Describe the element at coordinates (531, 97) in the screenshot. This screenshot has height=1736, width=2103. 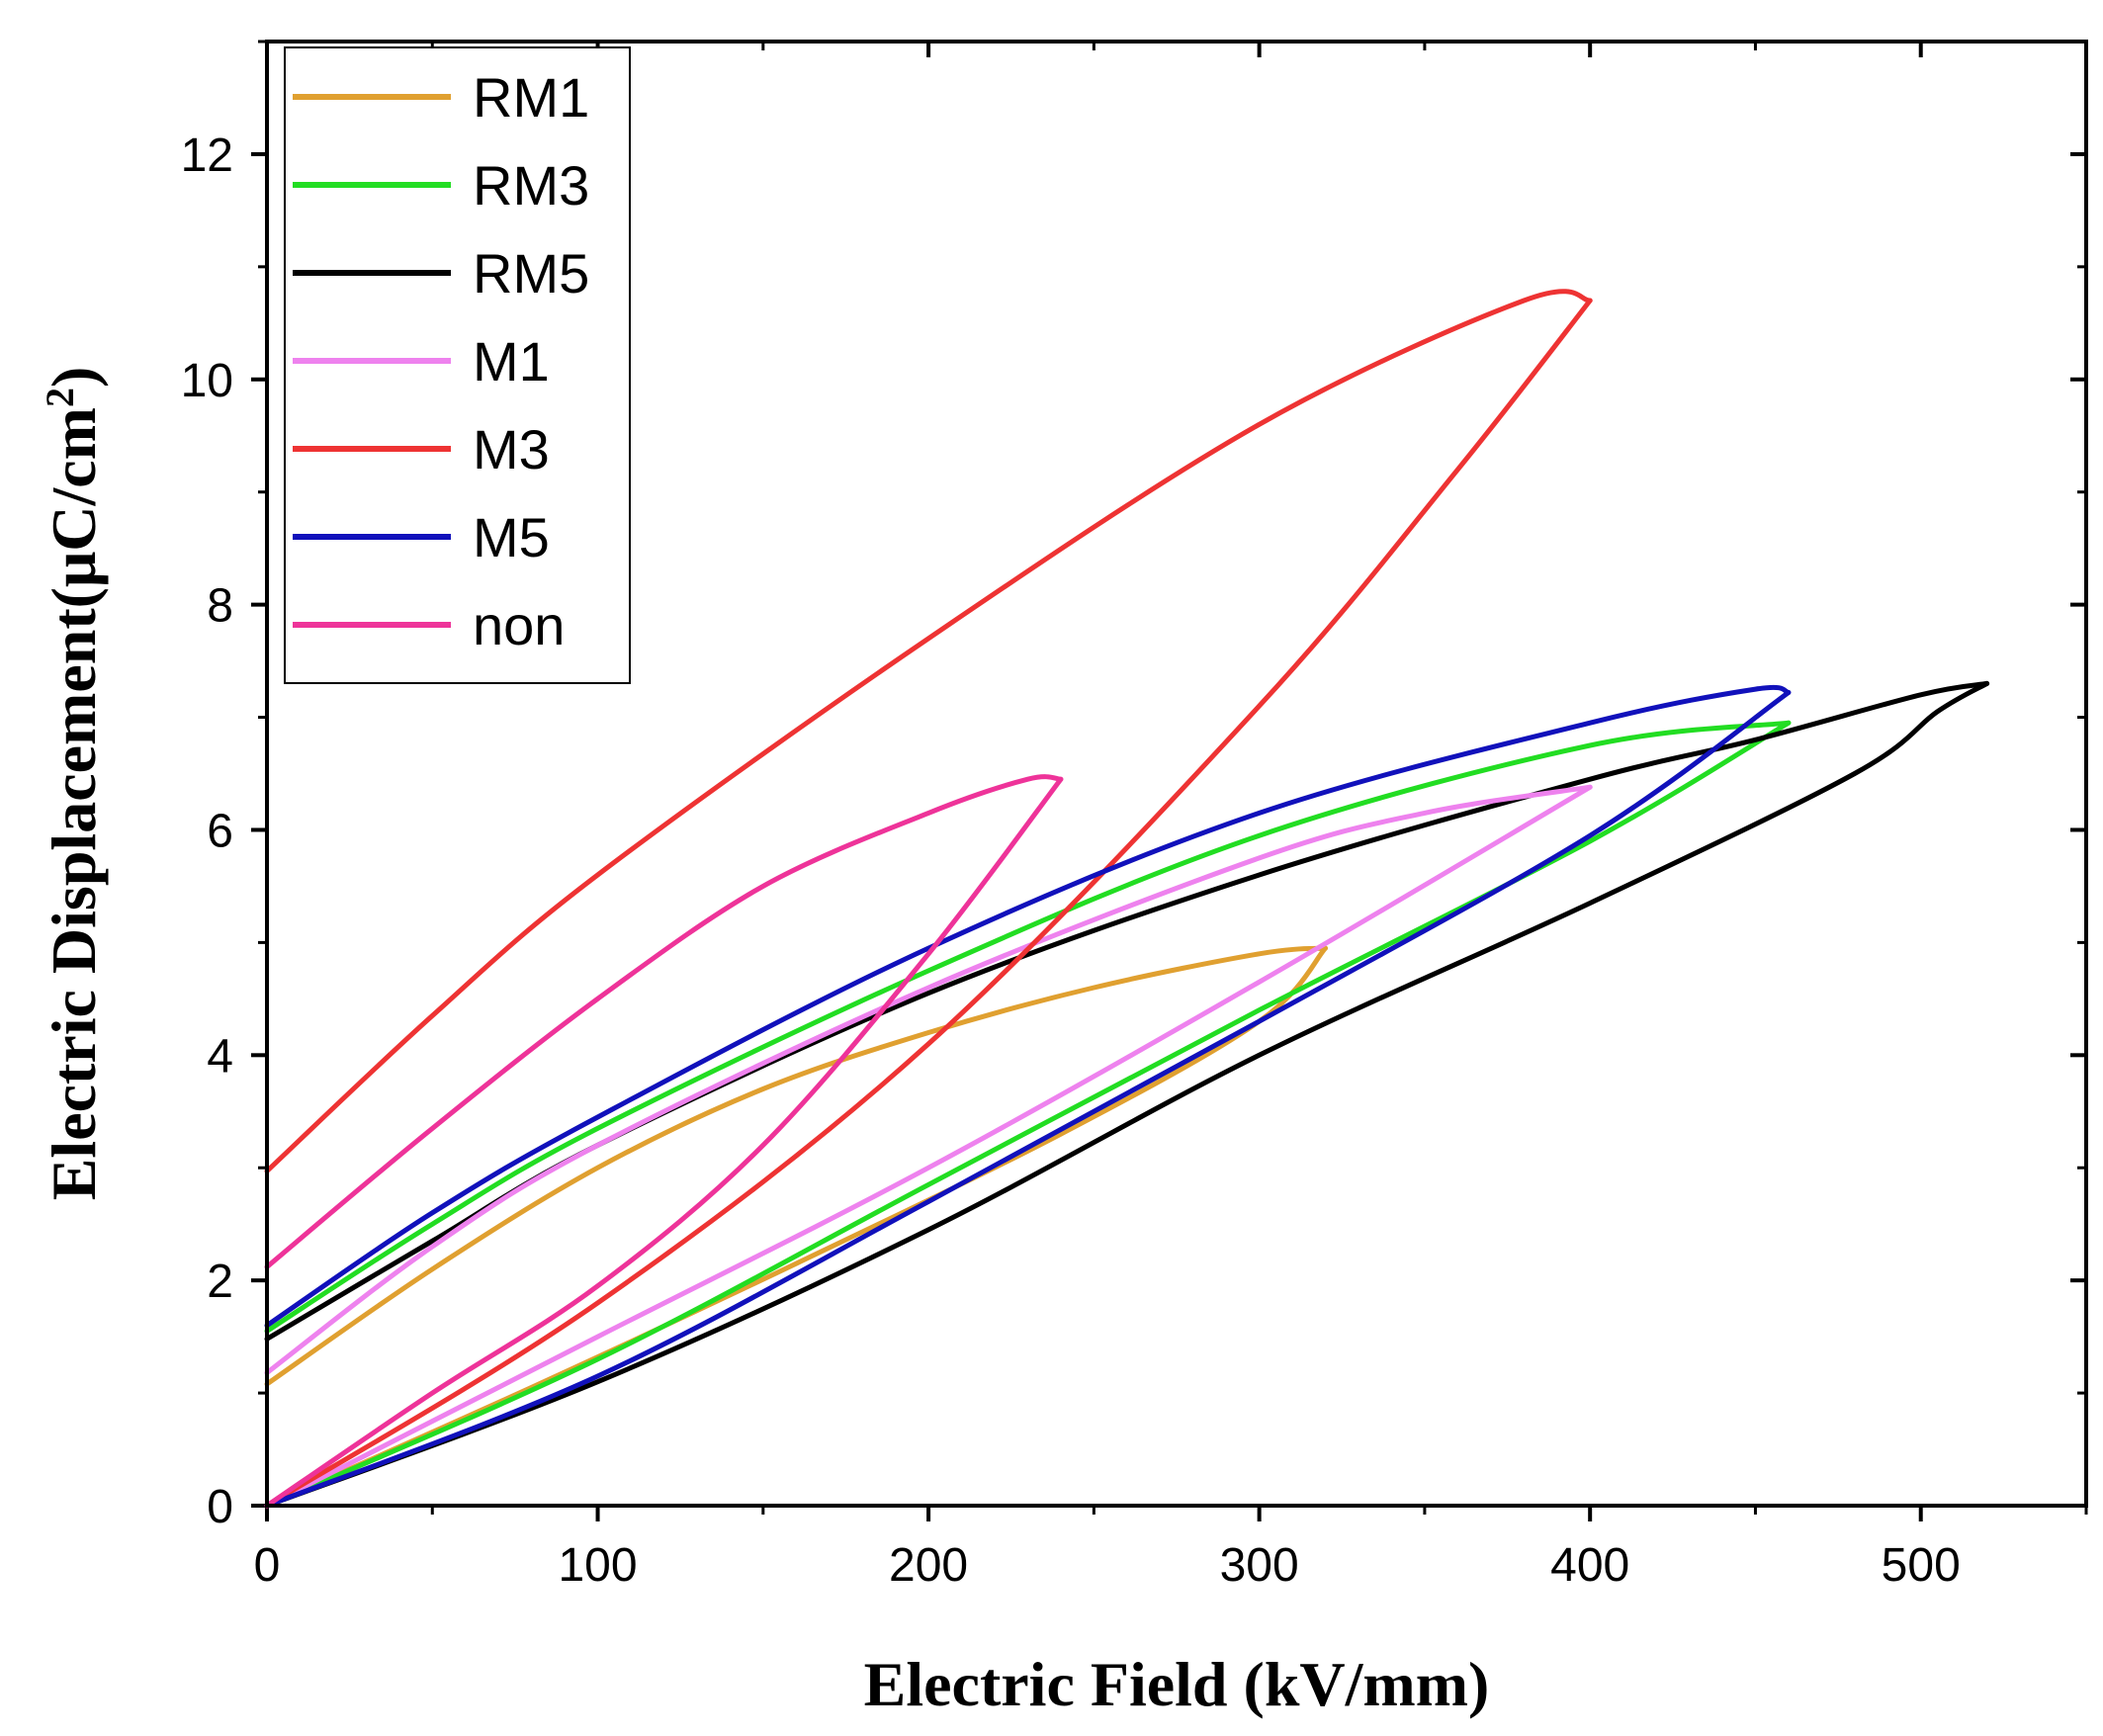
I see `legend-label: RM1` at that location.